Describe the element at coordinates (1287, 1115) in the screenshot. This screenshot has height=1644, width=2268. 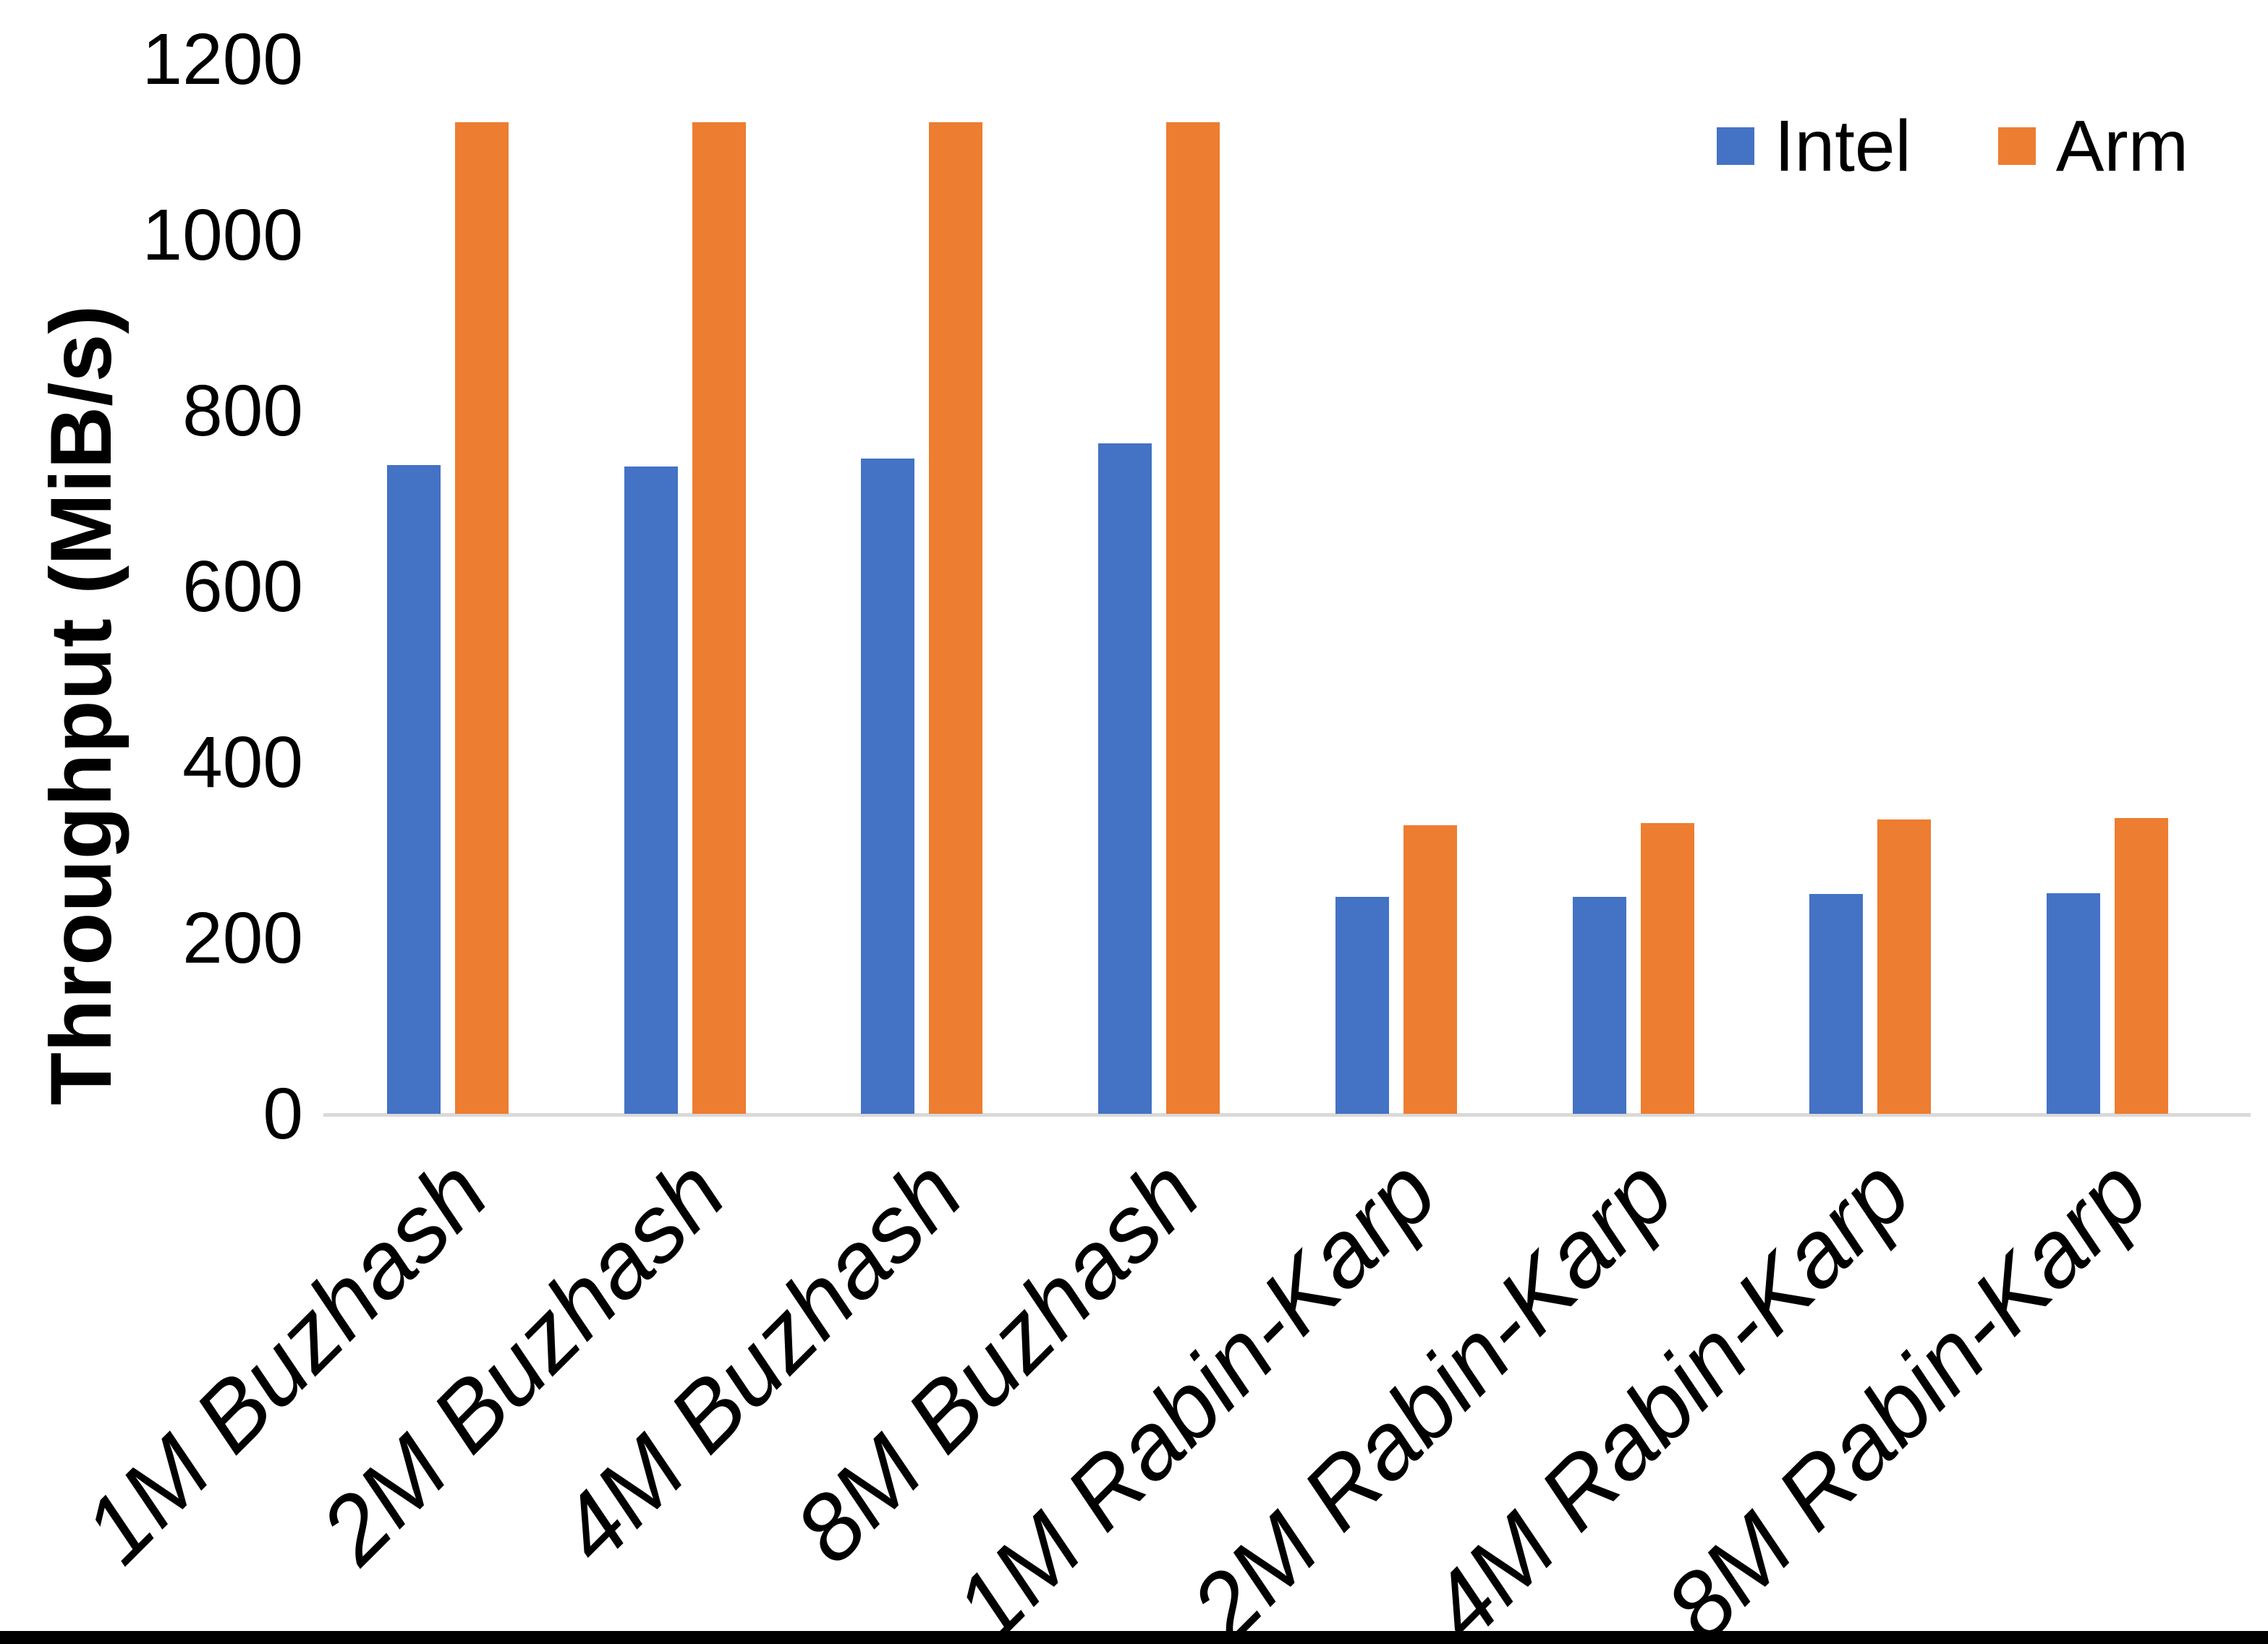
I see `x-axis-line` at that location.